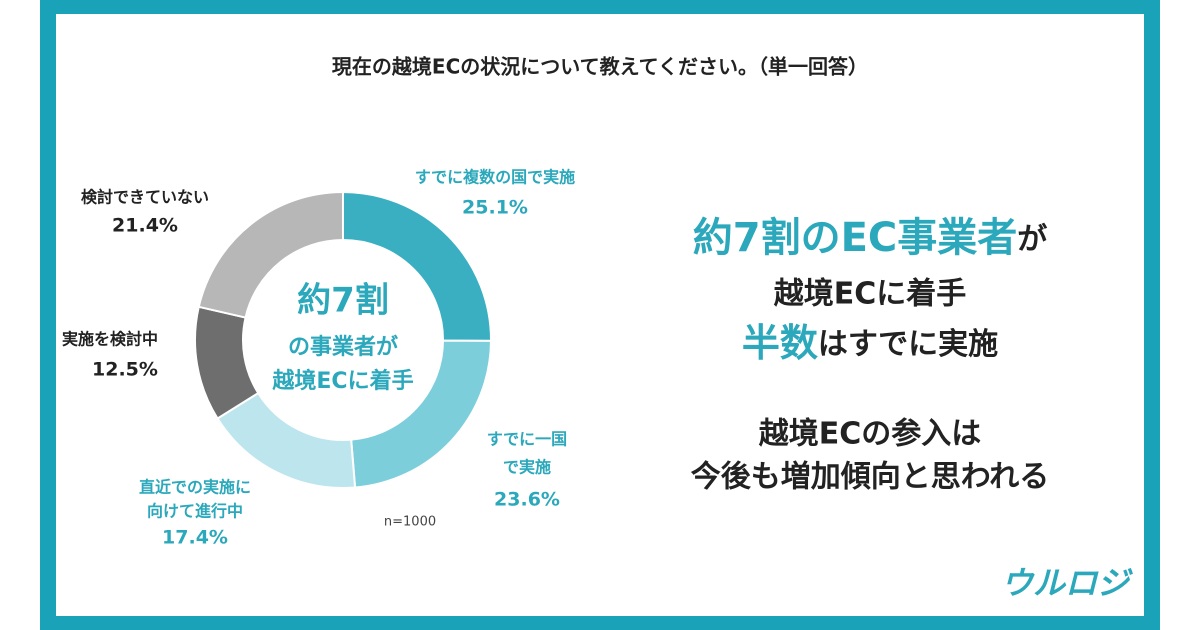  Describe the element at coordinates (908, 344) in the screenshot. I see `callout-text: はすでに実施` at that location.